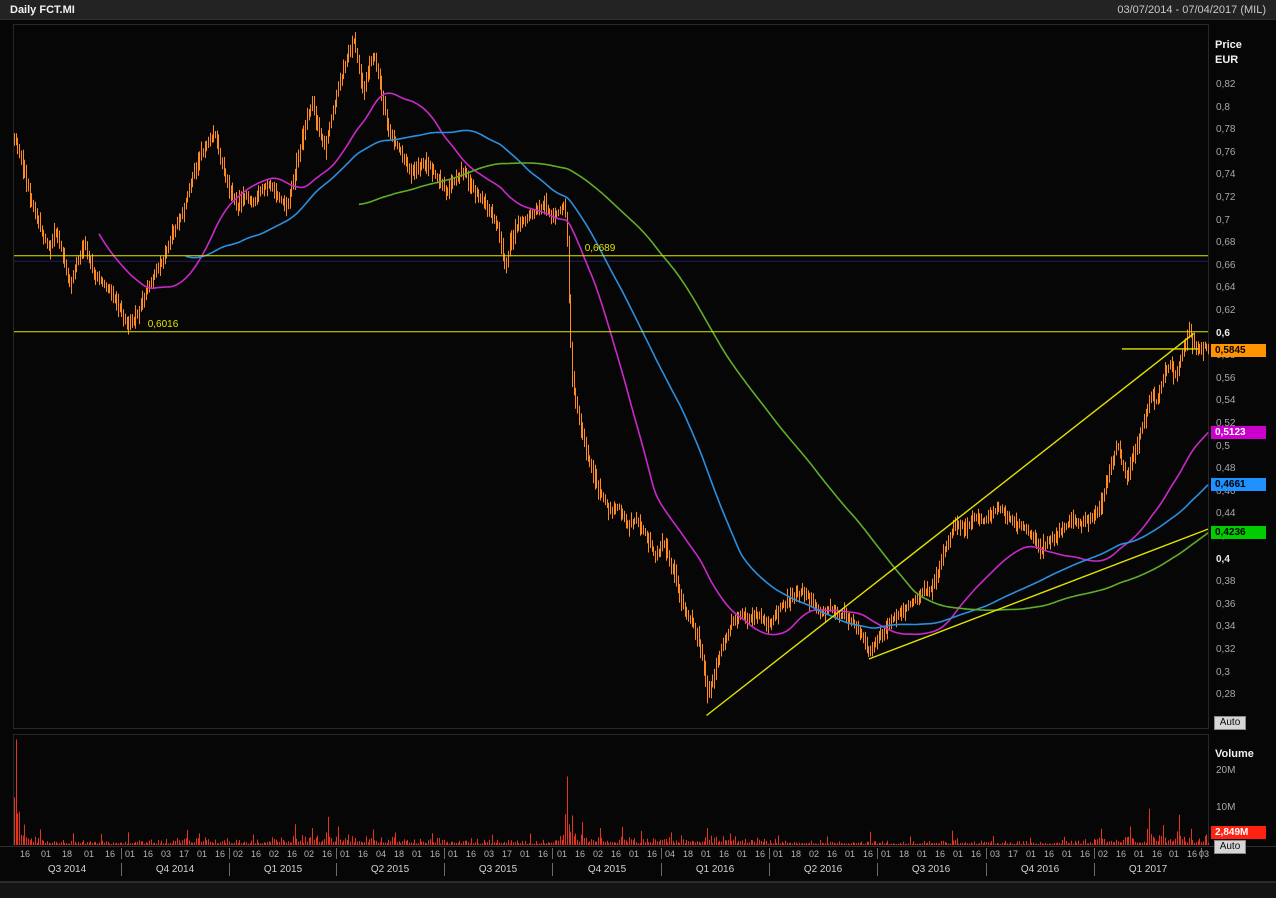 This screenshot has width=1276, height=898. Describe the element at coordinates (600, 248) in the screenshot. I see `level-price-label: 0,6689` at that location.